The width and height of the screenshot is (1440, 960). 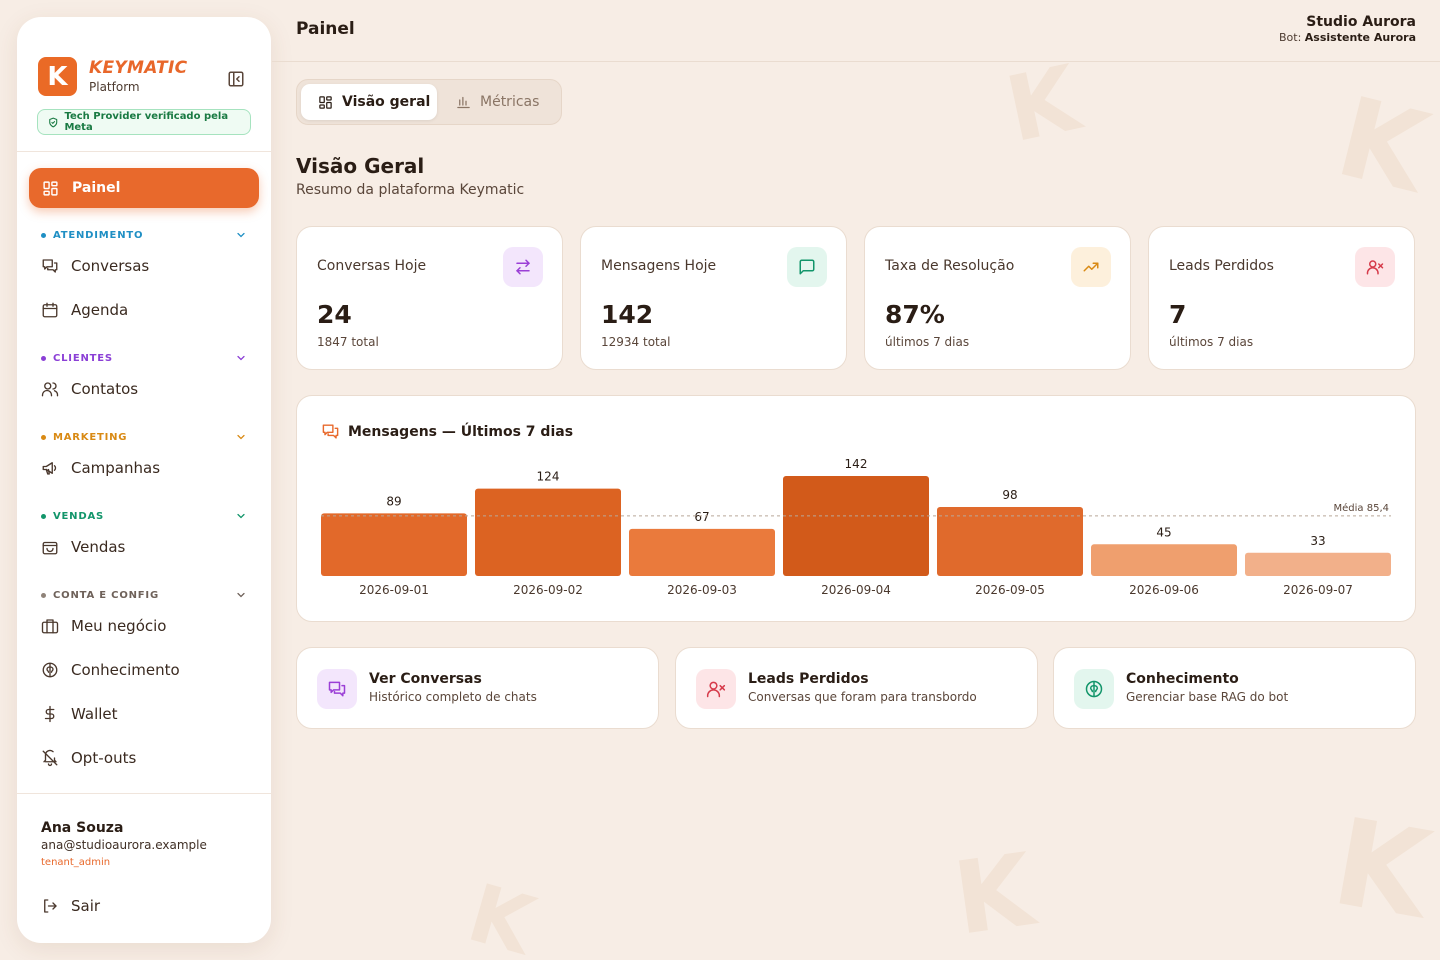 I want to click on section-label: CONTA E CONFIG, so click(x=106, y=595).